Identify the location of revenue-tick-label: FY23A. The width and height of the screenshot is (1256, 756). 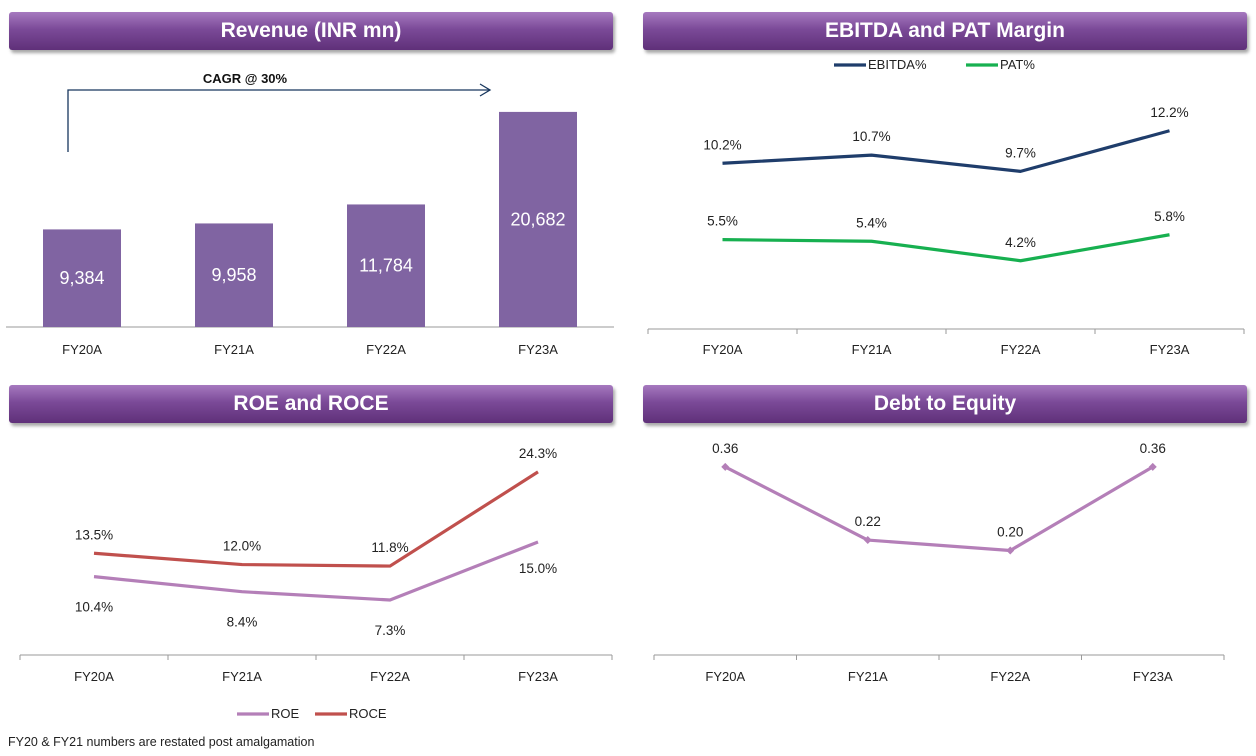
(538, 349).